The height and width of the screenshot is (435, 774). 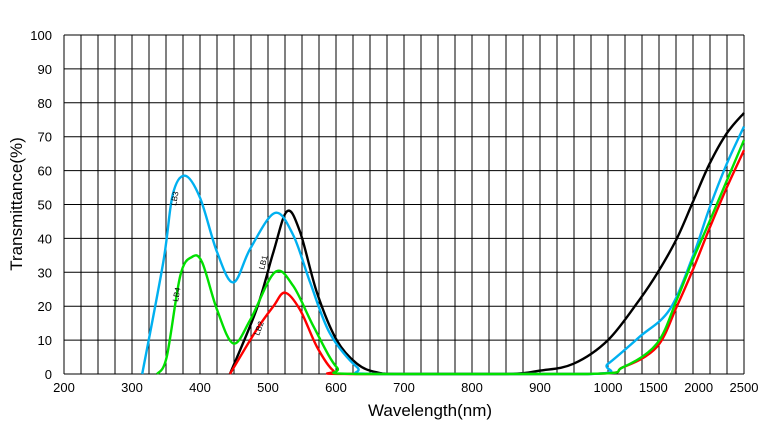 I want to click on x-tick-label: 800, so click(x=472, y=387).